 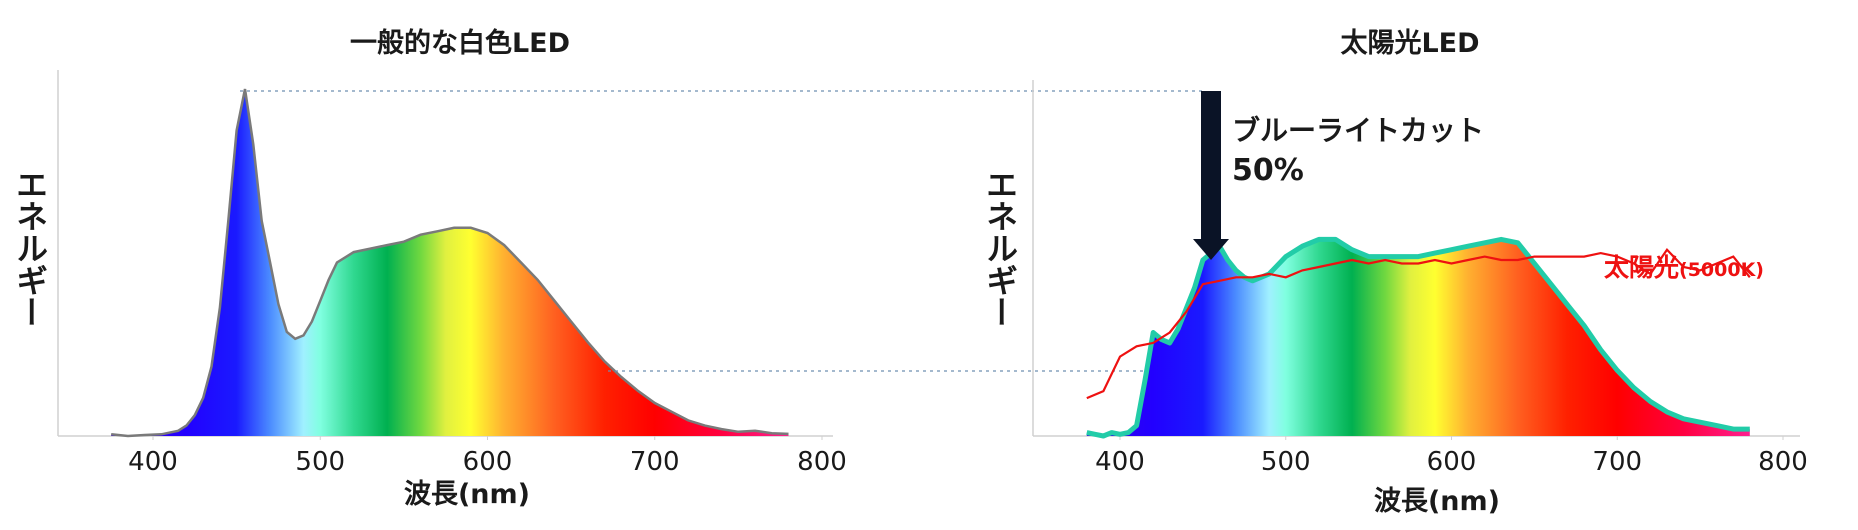 I want to click on spectrum-outline-sunlight-led, so click(x=1418, y=337).